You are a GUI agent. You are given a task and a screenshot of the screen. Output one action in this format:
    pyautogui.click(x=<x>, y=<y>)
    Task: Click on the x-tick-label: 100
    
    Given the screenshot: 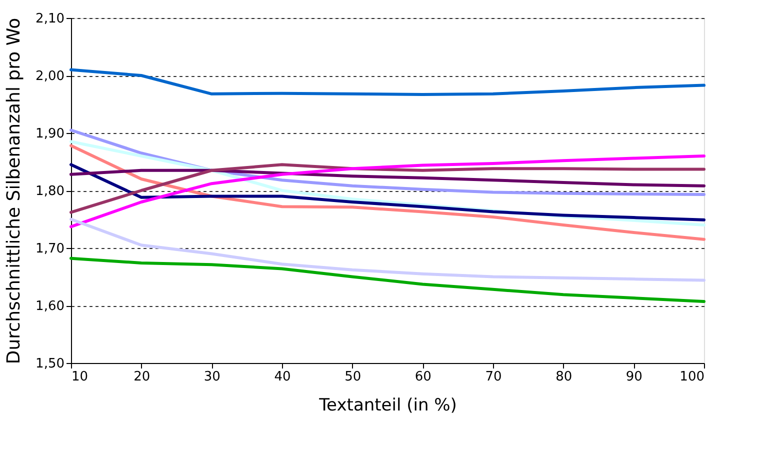 What is the action you would take?
    pyautogui.click(x=692, y=377)
    